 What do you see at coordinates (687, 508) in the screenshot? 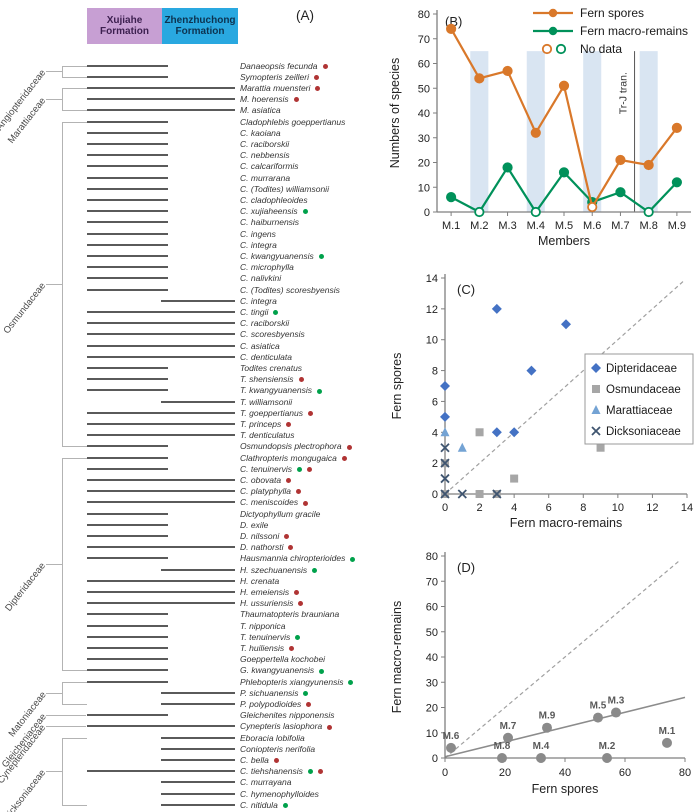
I see `x-tick-label: 14` at bounding box center [687, 508].